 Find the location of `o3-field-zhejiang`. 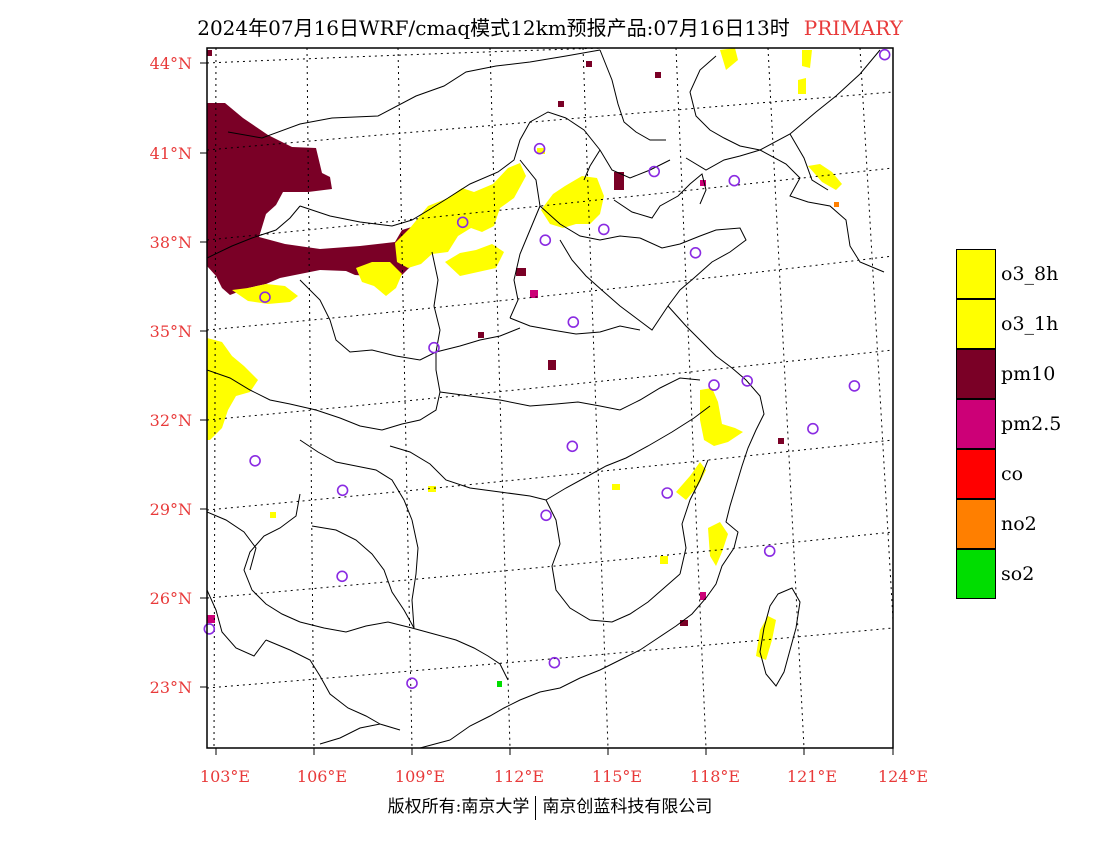

o3-field-zhejiang is located at coordinates (691, 481).